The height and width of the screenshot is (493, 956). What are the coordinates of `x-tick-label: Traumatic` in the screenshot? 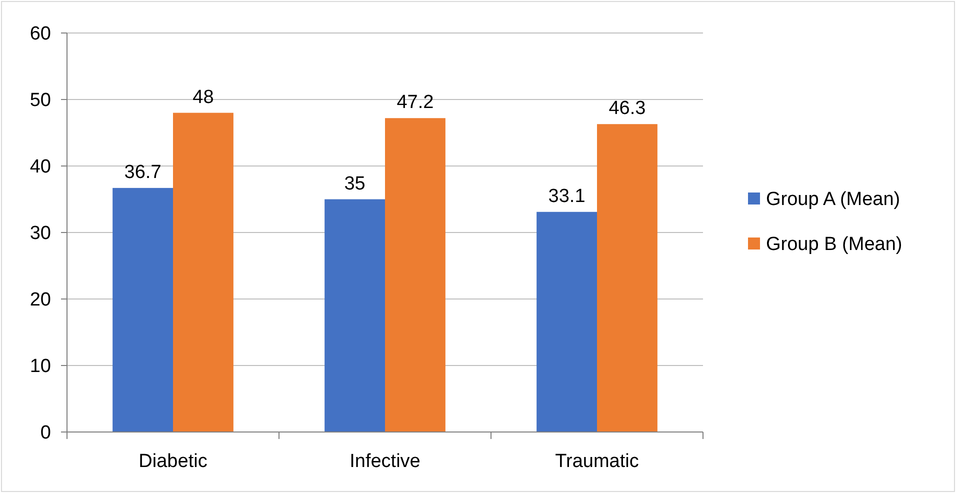 It's located at (597, 461).